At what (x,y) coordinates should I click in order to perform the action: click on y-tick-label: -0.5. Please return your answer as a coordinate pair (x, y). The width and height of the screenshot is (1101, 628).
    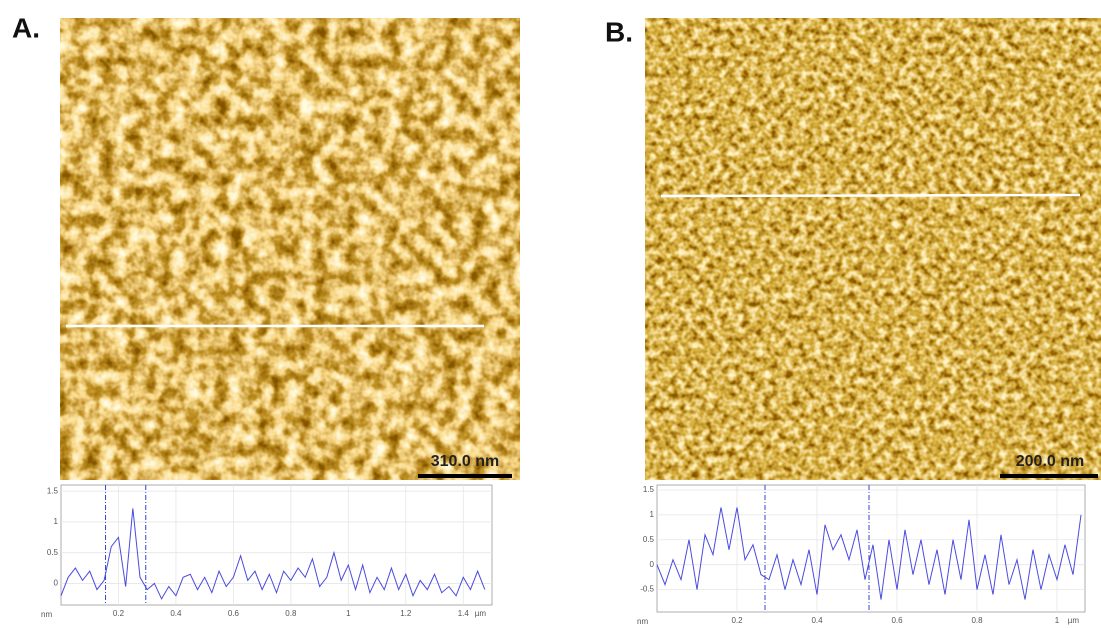
    Looking at the image, I should click on (647, 589).